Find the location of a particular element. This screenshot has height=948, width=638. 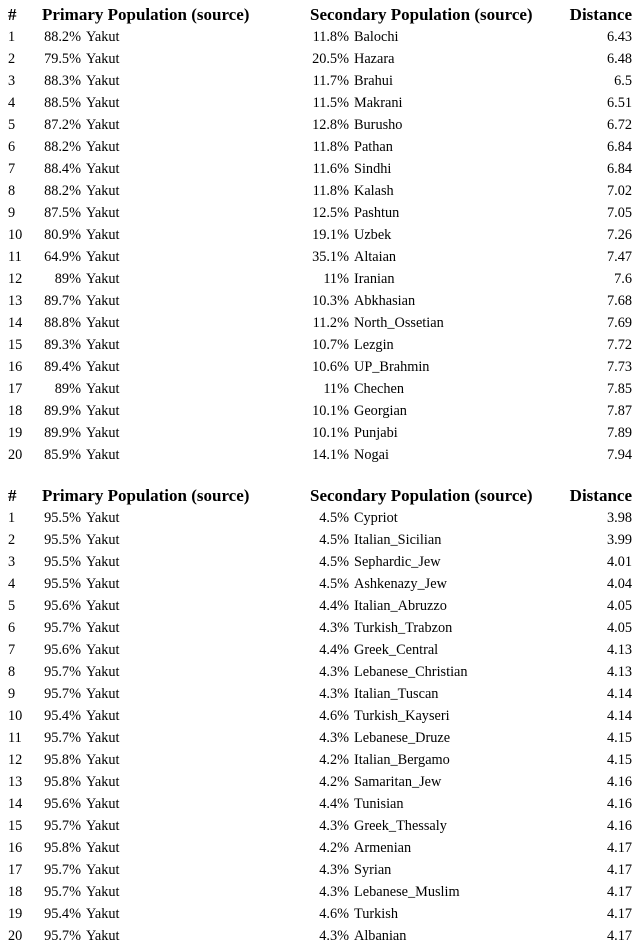

row-number: 20 is located at coordinates (15, 936).